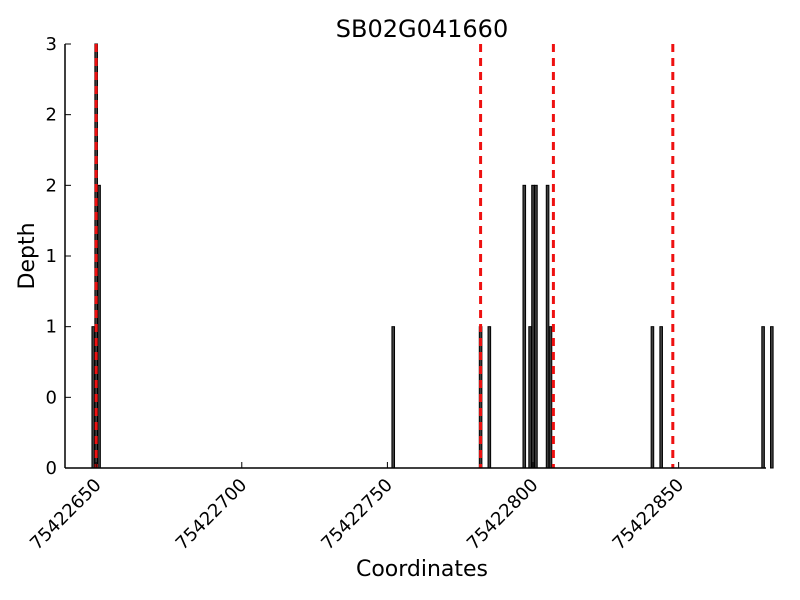  I want to click on x-tick-label-1: 75422700, so click(212, 515).